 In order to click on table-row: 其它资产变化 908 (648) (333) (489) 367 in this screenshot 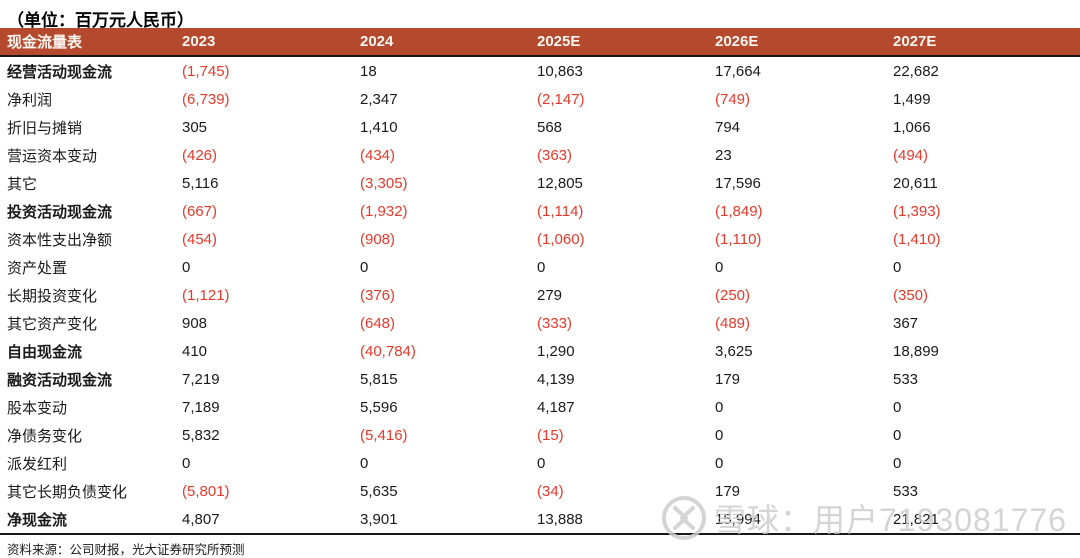, I will do `click(540, 323)`.